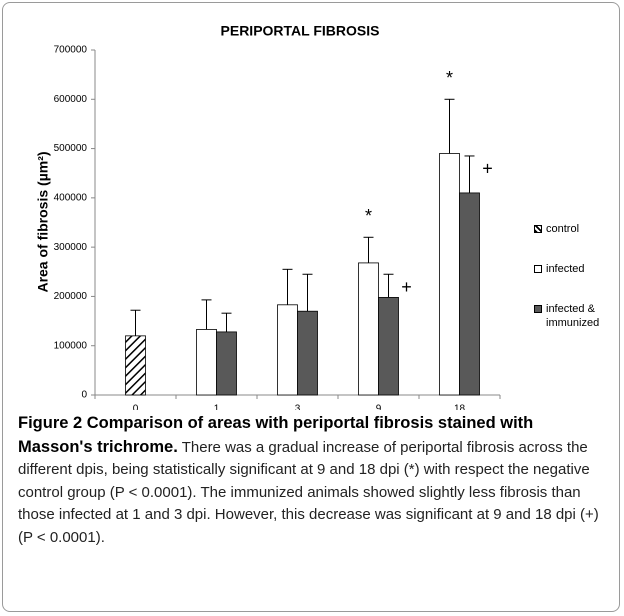 Image resolution: width=624 pixels, height=616 pixels. Describe the element at coordinates (71, 247) in the screenshot. I see `y-tick-label: 300000` at that location.